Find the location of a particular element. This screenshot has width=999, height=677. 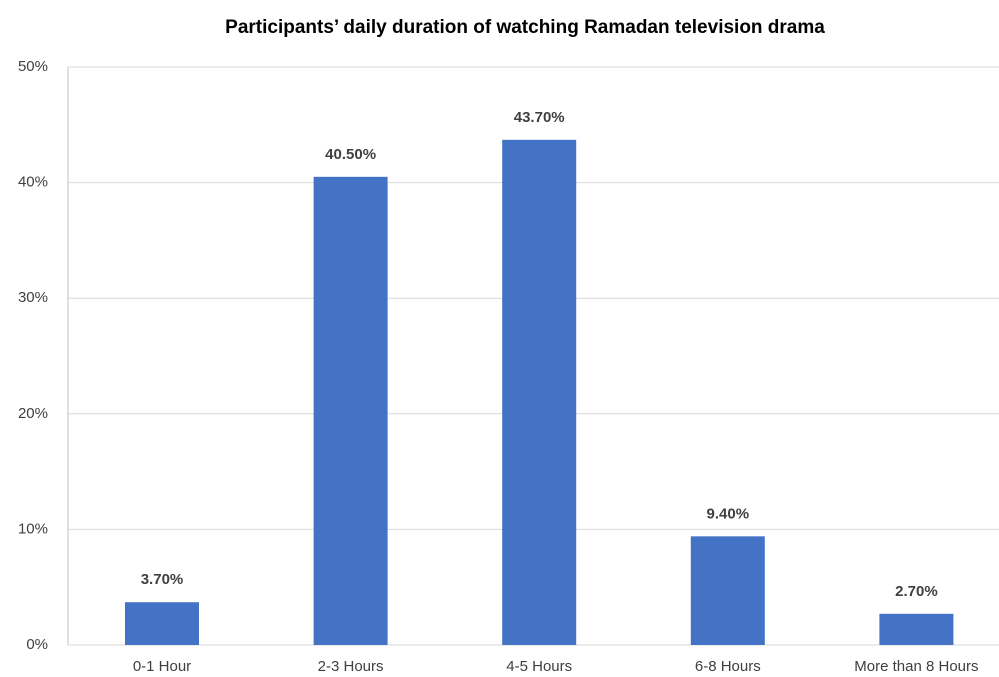

data-label: 40.50% is located at coordinates (350, 154).